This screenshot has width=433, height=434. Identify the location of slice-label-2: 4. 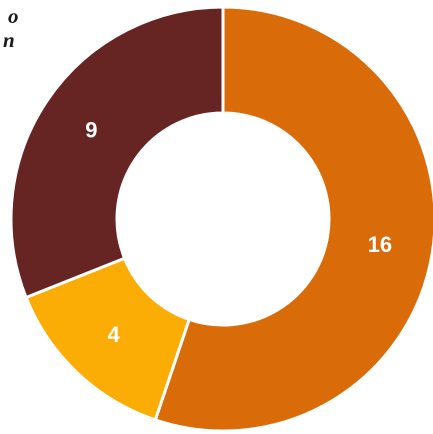
(114, 334).